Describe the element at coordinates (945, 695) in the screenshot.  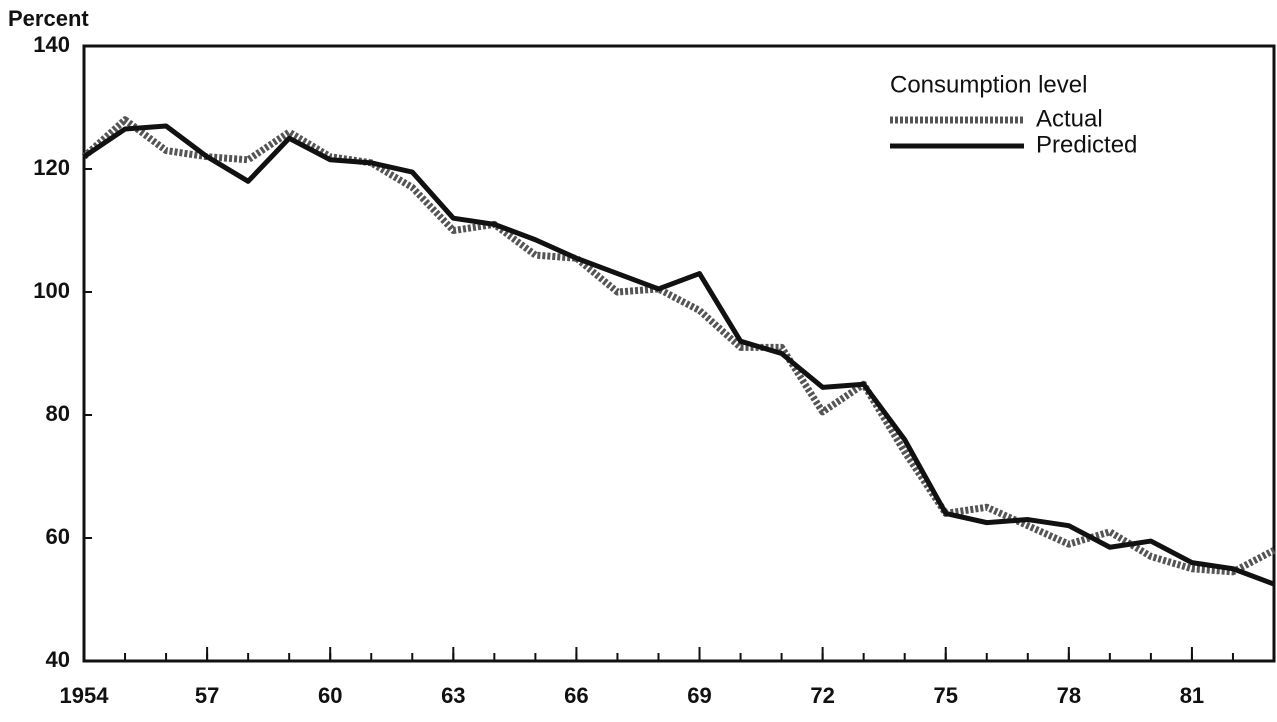
I see `x-tick-label: 75` at that location.